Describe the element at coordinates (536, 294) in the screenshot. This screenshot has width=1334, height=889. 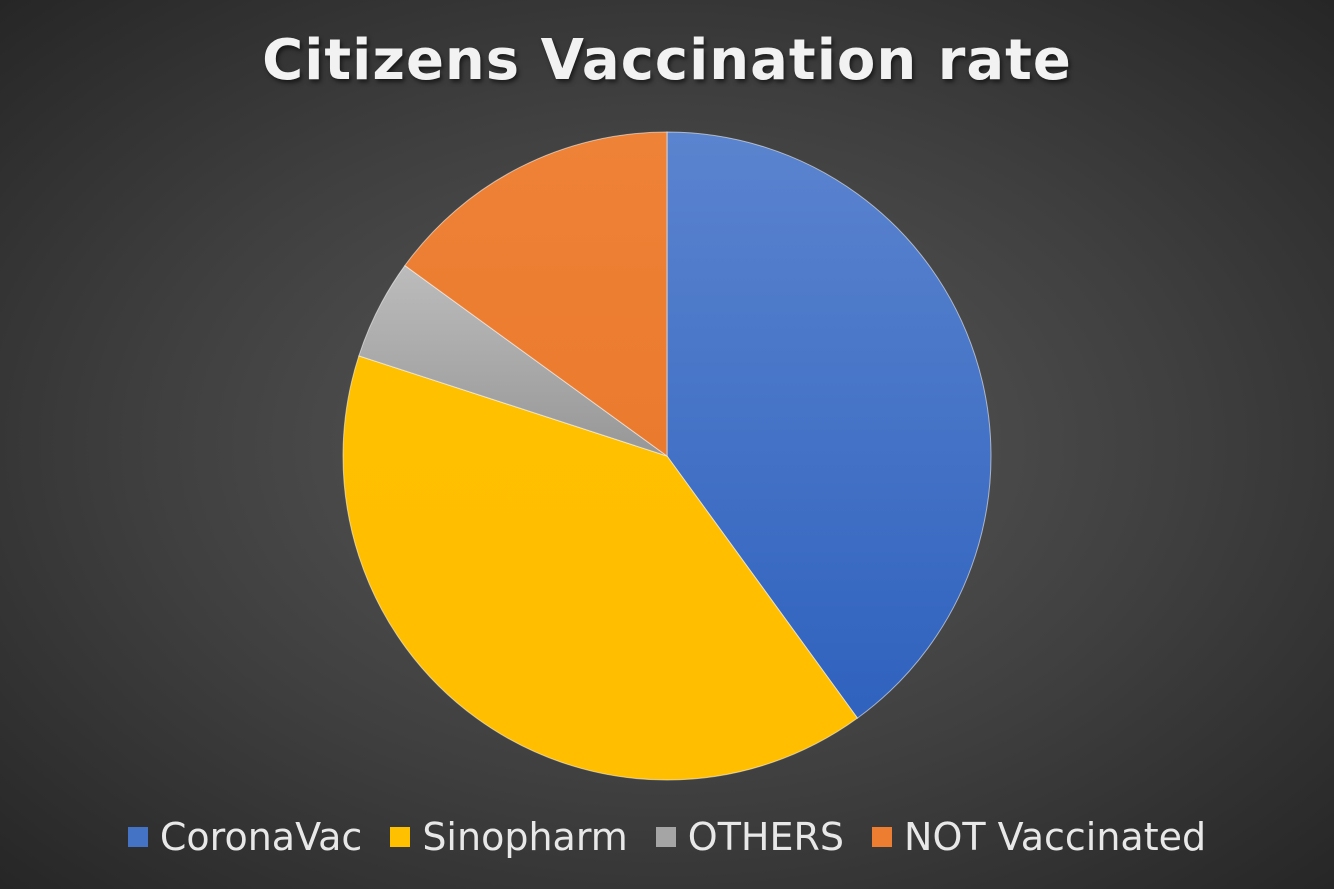
I see `pie-slice-not-vaccinated` at that location.